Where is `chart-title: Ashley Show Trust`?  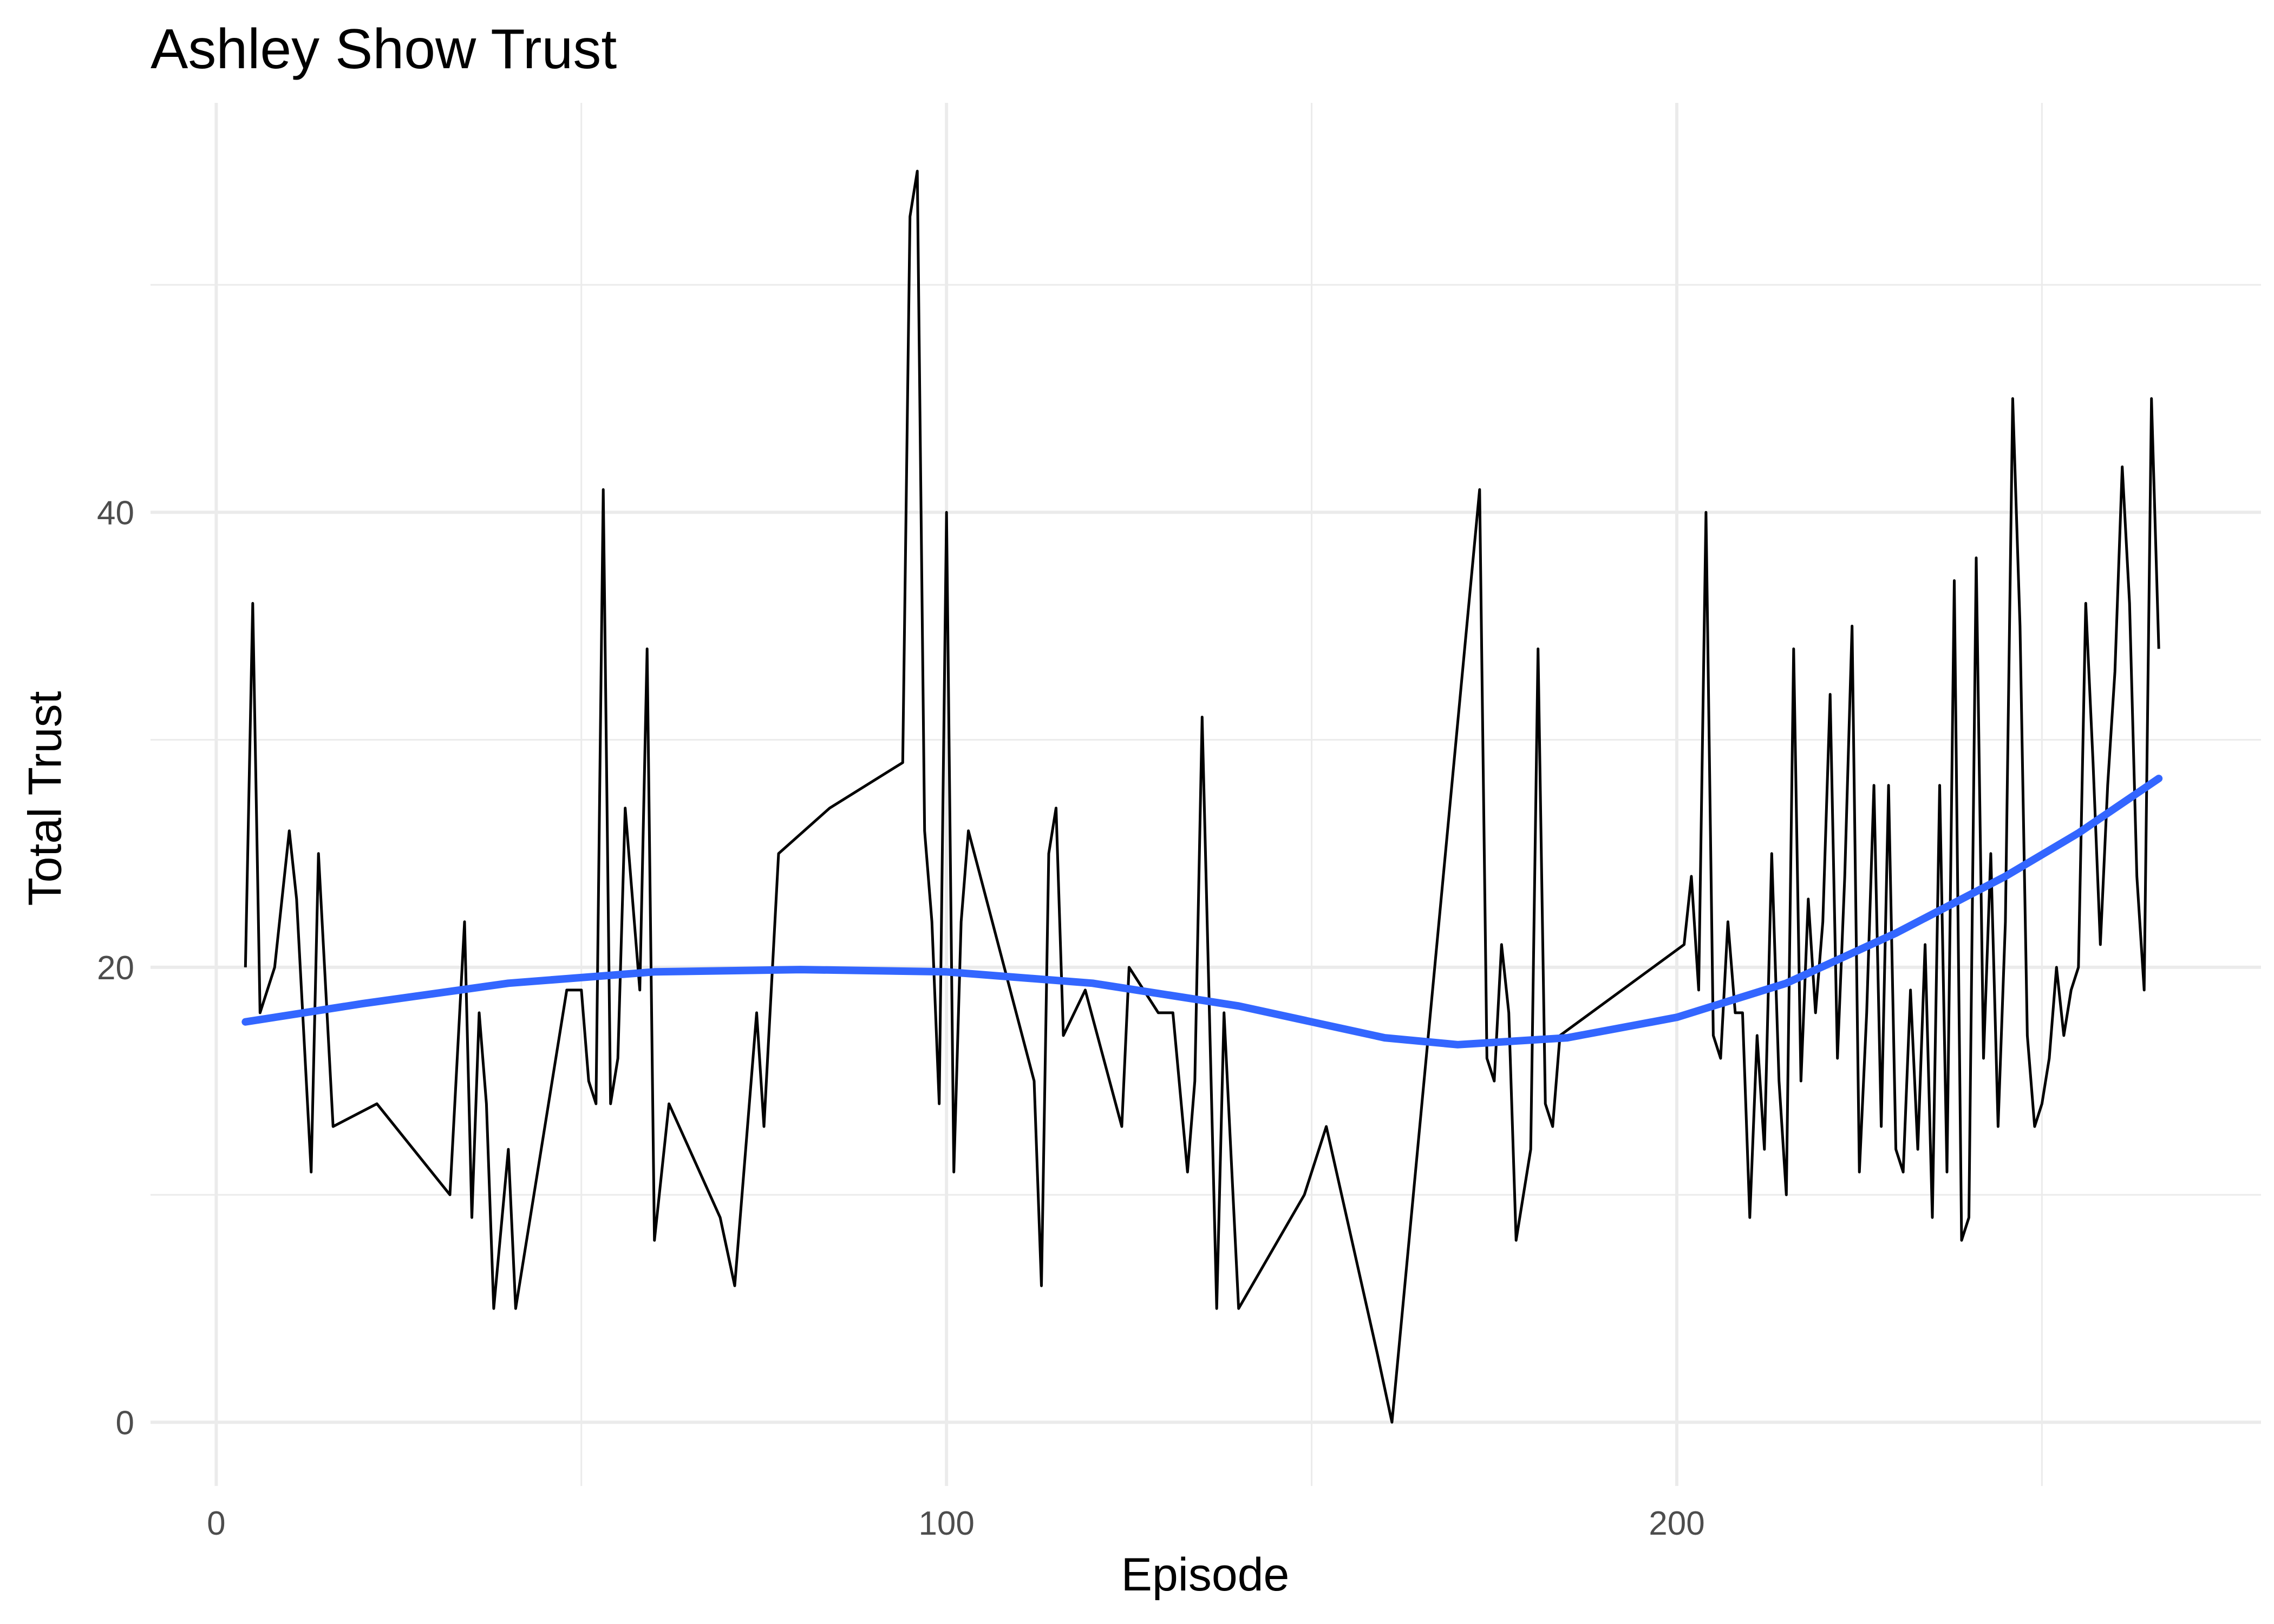 chart-title: Ashley Show Trust is located at coordinates (384, 49).